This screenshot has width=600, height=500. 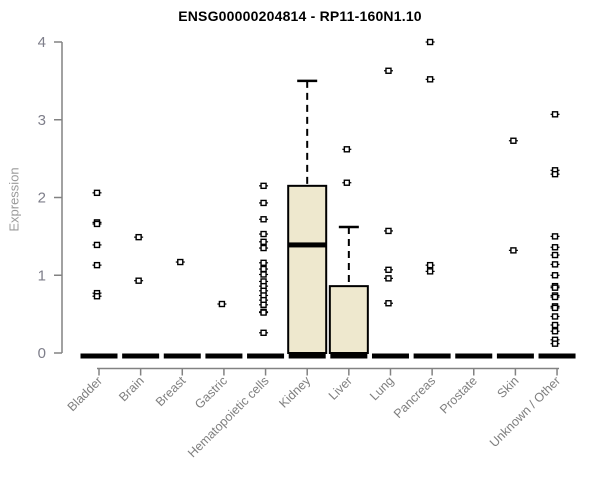 What do you see at coordinates (228, 417) in the screenshot?
I see `x-tick-label: Hematopoietic cells` at bounding box center [228, 417].